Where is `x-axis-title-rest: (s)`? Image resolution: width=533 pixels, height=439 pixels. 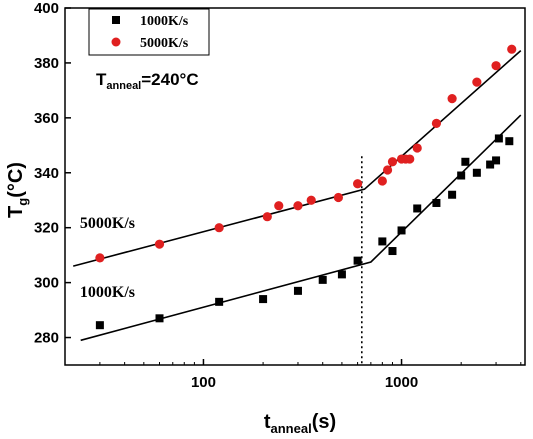 x-axis-title-rest: (s) is located at coordinates (324, 422).